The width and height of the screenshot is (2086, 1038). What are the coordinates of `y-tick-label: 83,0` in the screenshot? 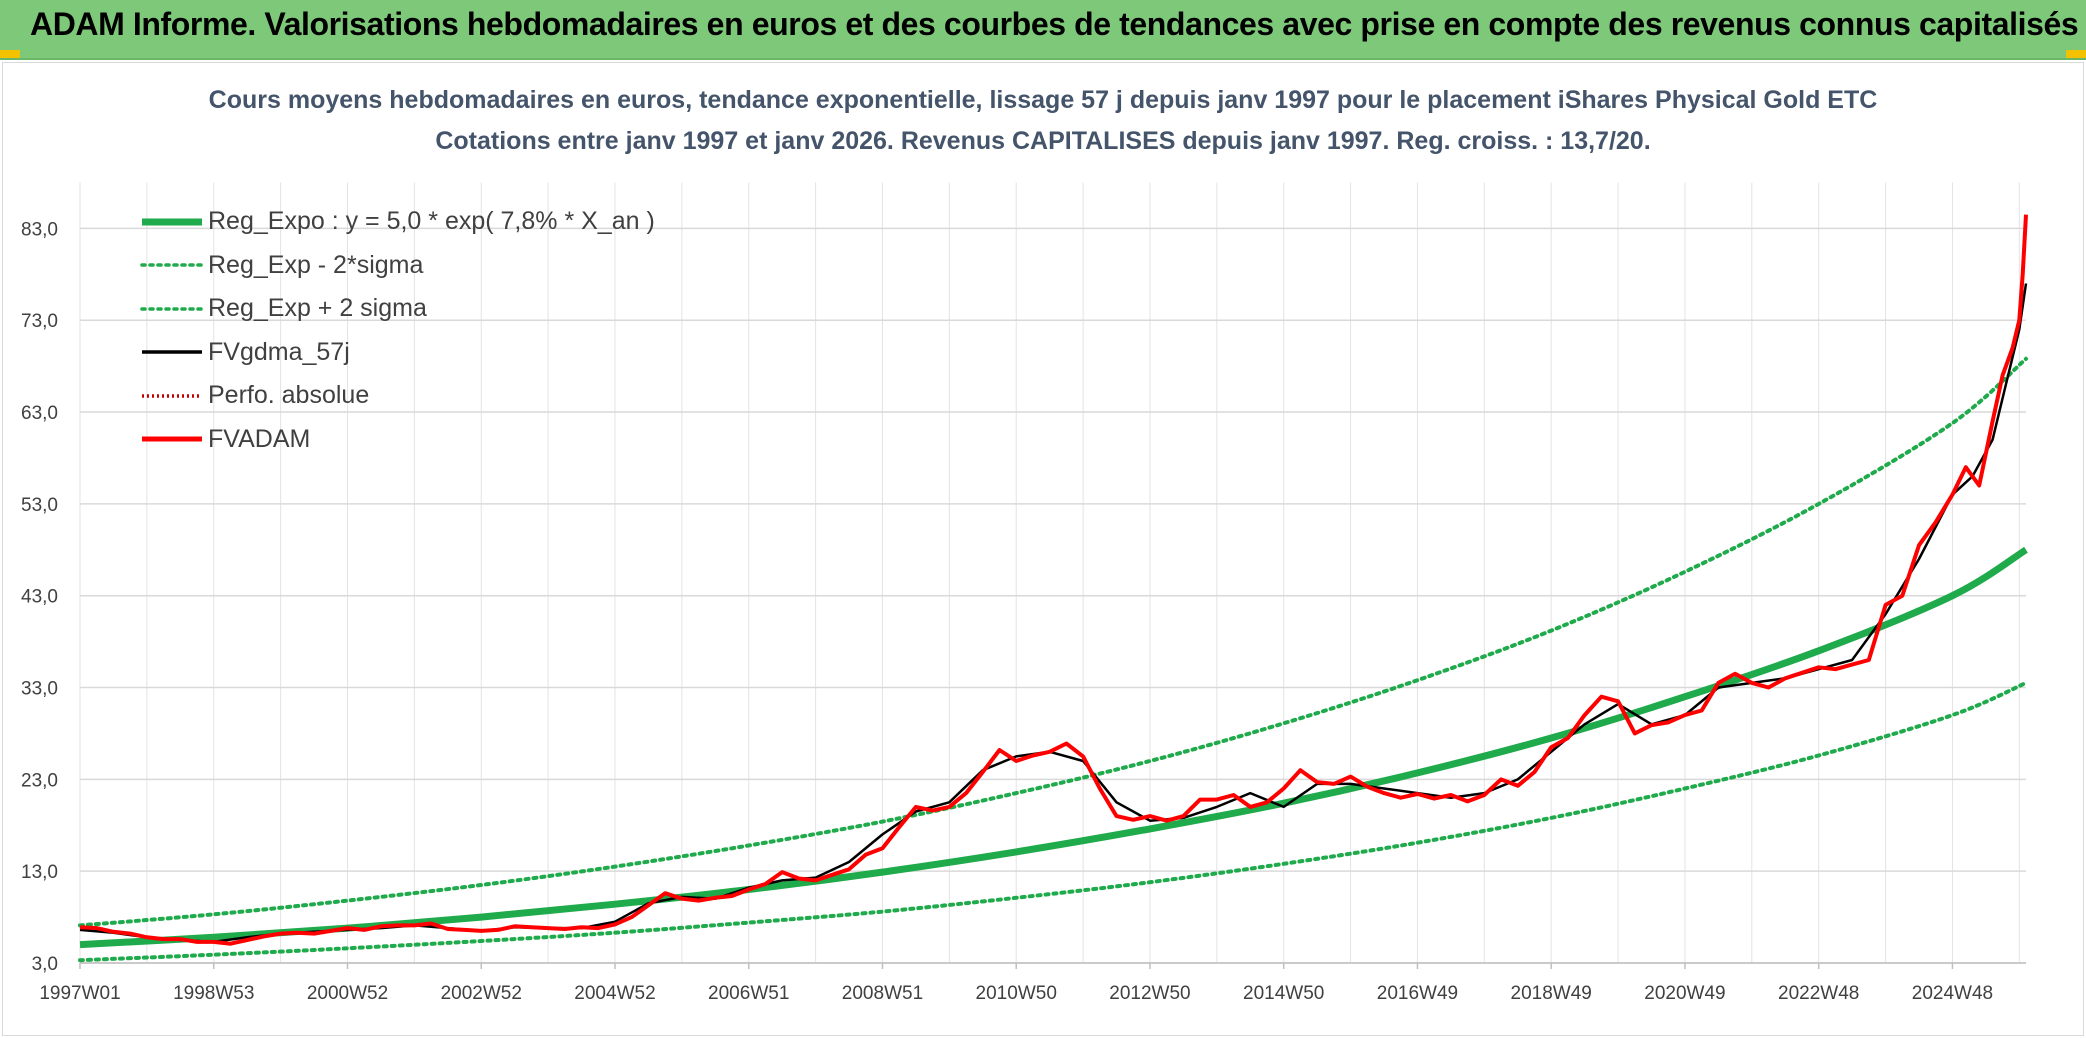 It's located at (39, 229).